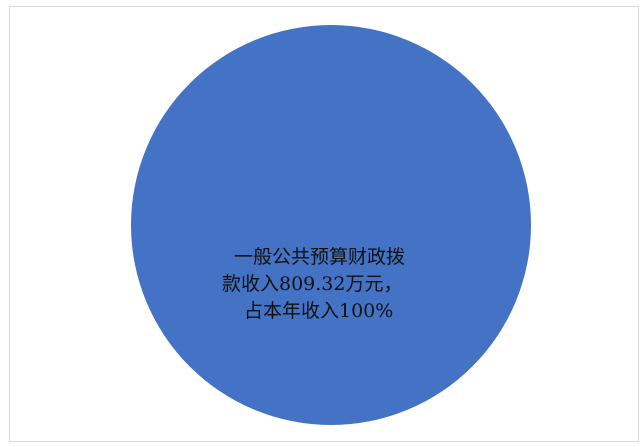 The width and height of the screenshot is (644, 447). Describe the element at coordinates (320, 257) in the screenshot. I see `slice-label-line-1: 一般公共预算财政拨` at that location.